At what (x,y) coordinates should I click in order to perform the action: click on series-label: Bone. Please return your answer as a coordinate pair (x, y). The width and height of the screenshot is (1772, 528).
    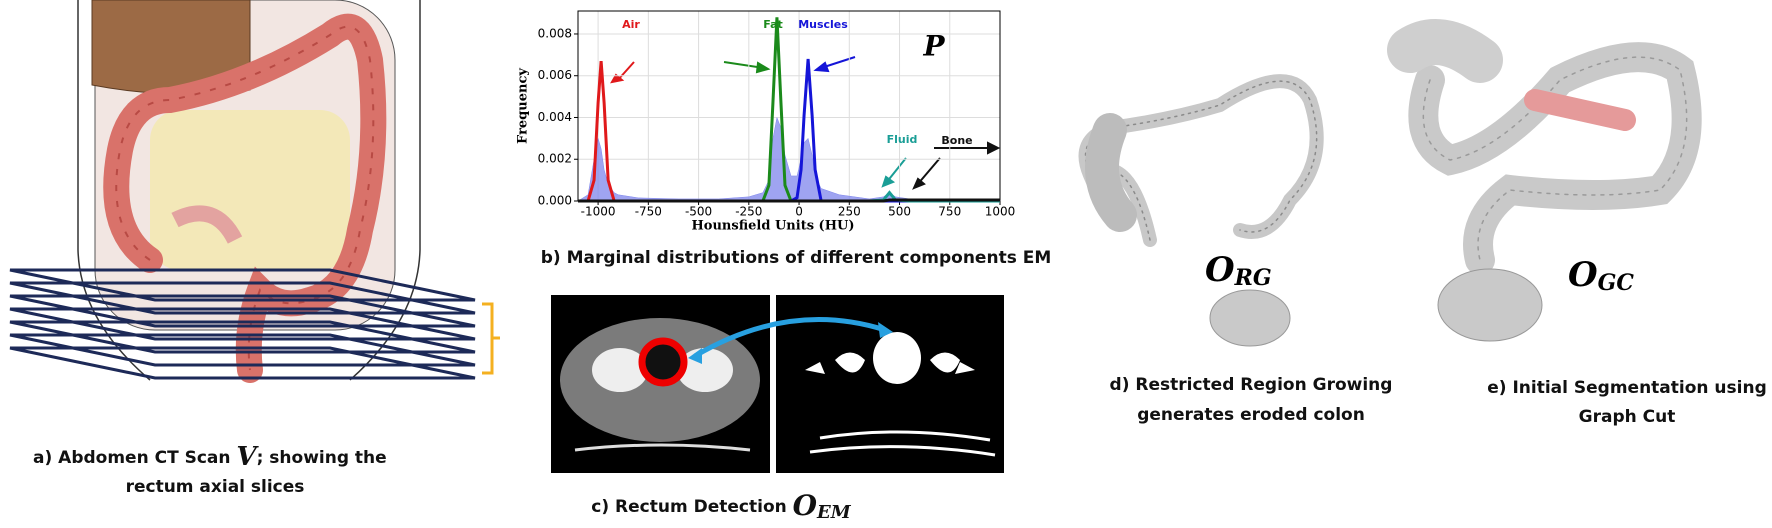
    Looking at the image, I should click on (956, 140).